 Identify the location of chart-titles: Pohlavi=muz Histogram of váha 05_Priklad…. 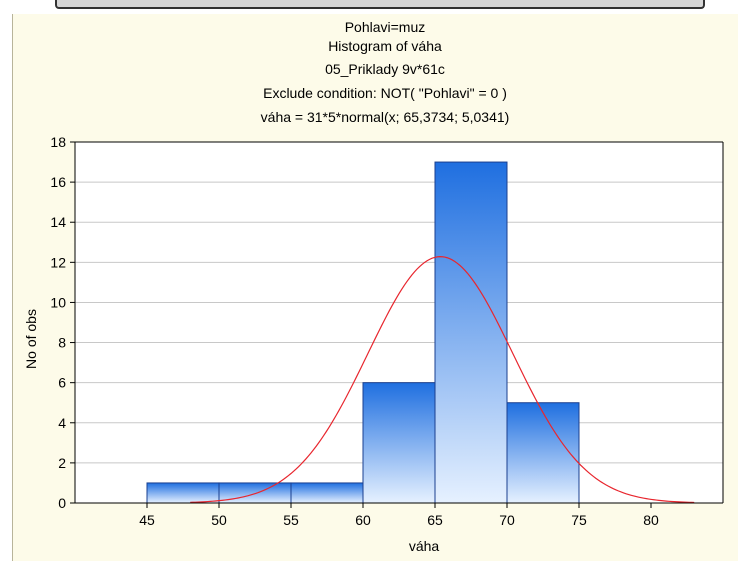
(385, 72).